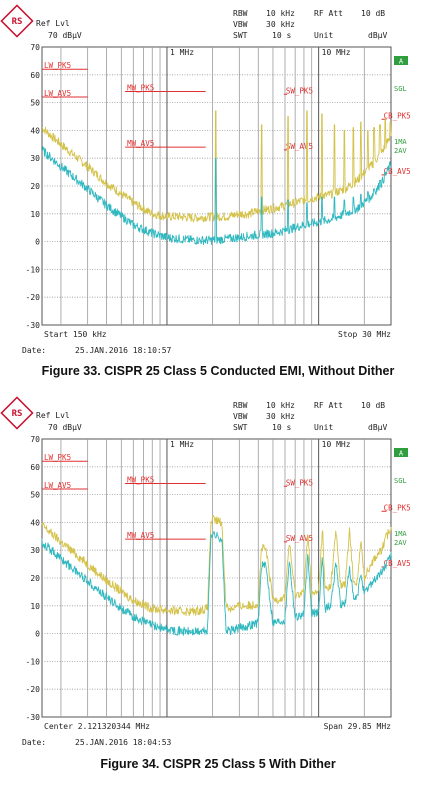 The height and width of the screenshot is (791, 436). I want to click on span-end-label: Span 29.85 MHz, so click(358, 726).